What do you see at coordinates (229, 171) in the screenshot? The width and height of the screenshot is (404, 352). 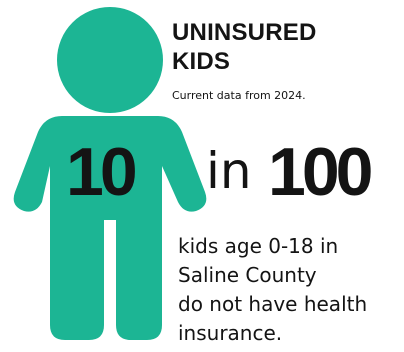 I see `stat-connector: in` at bounding box center [229, 171].